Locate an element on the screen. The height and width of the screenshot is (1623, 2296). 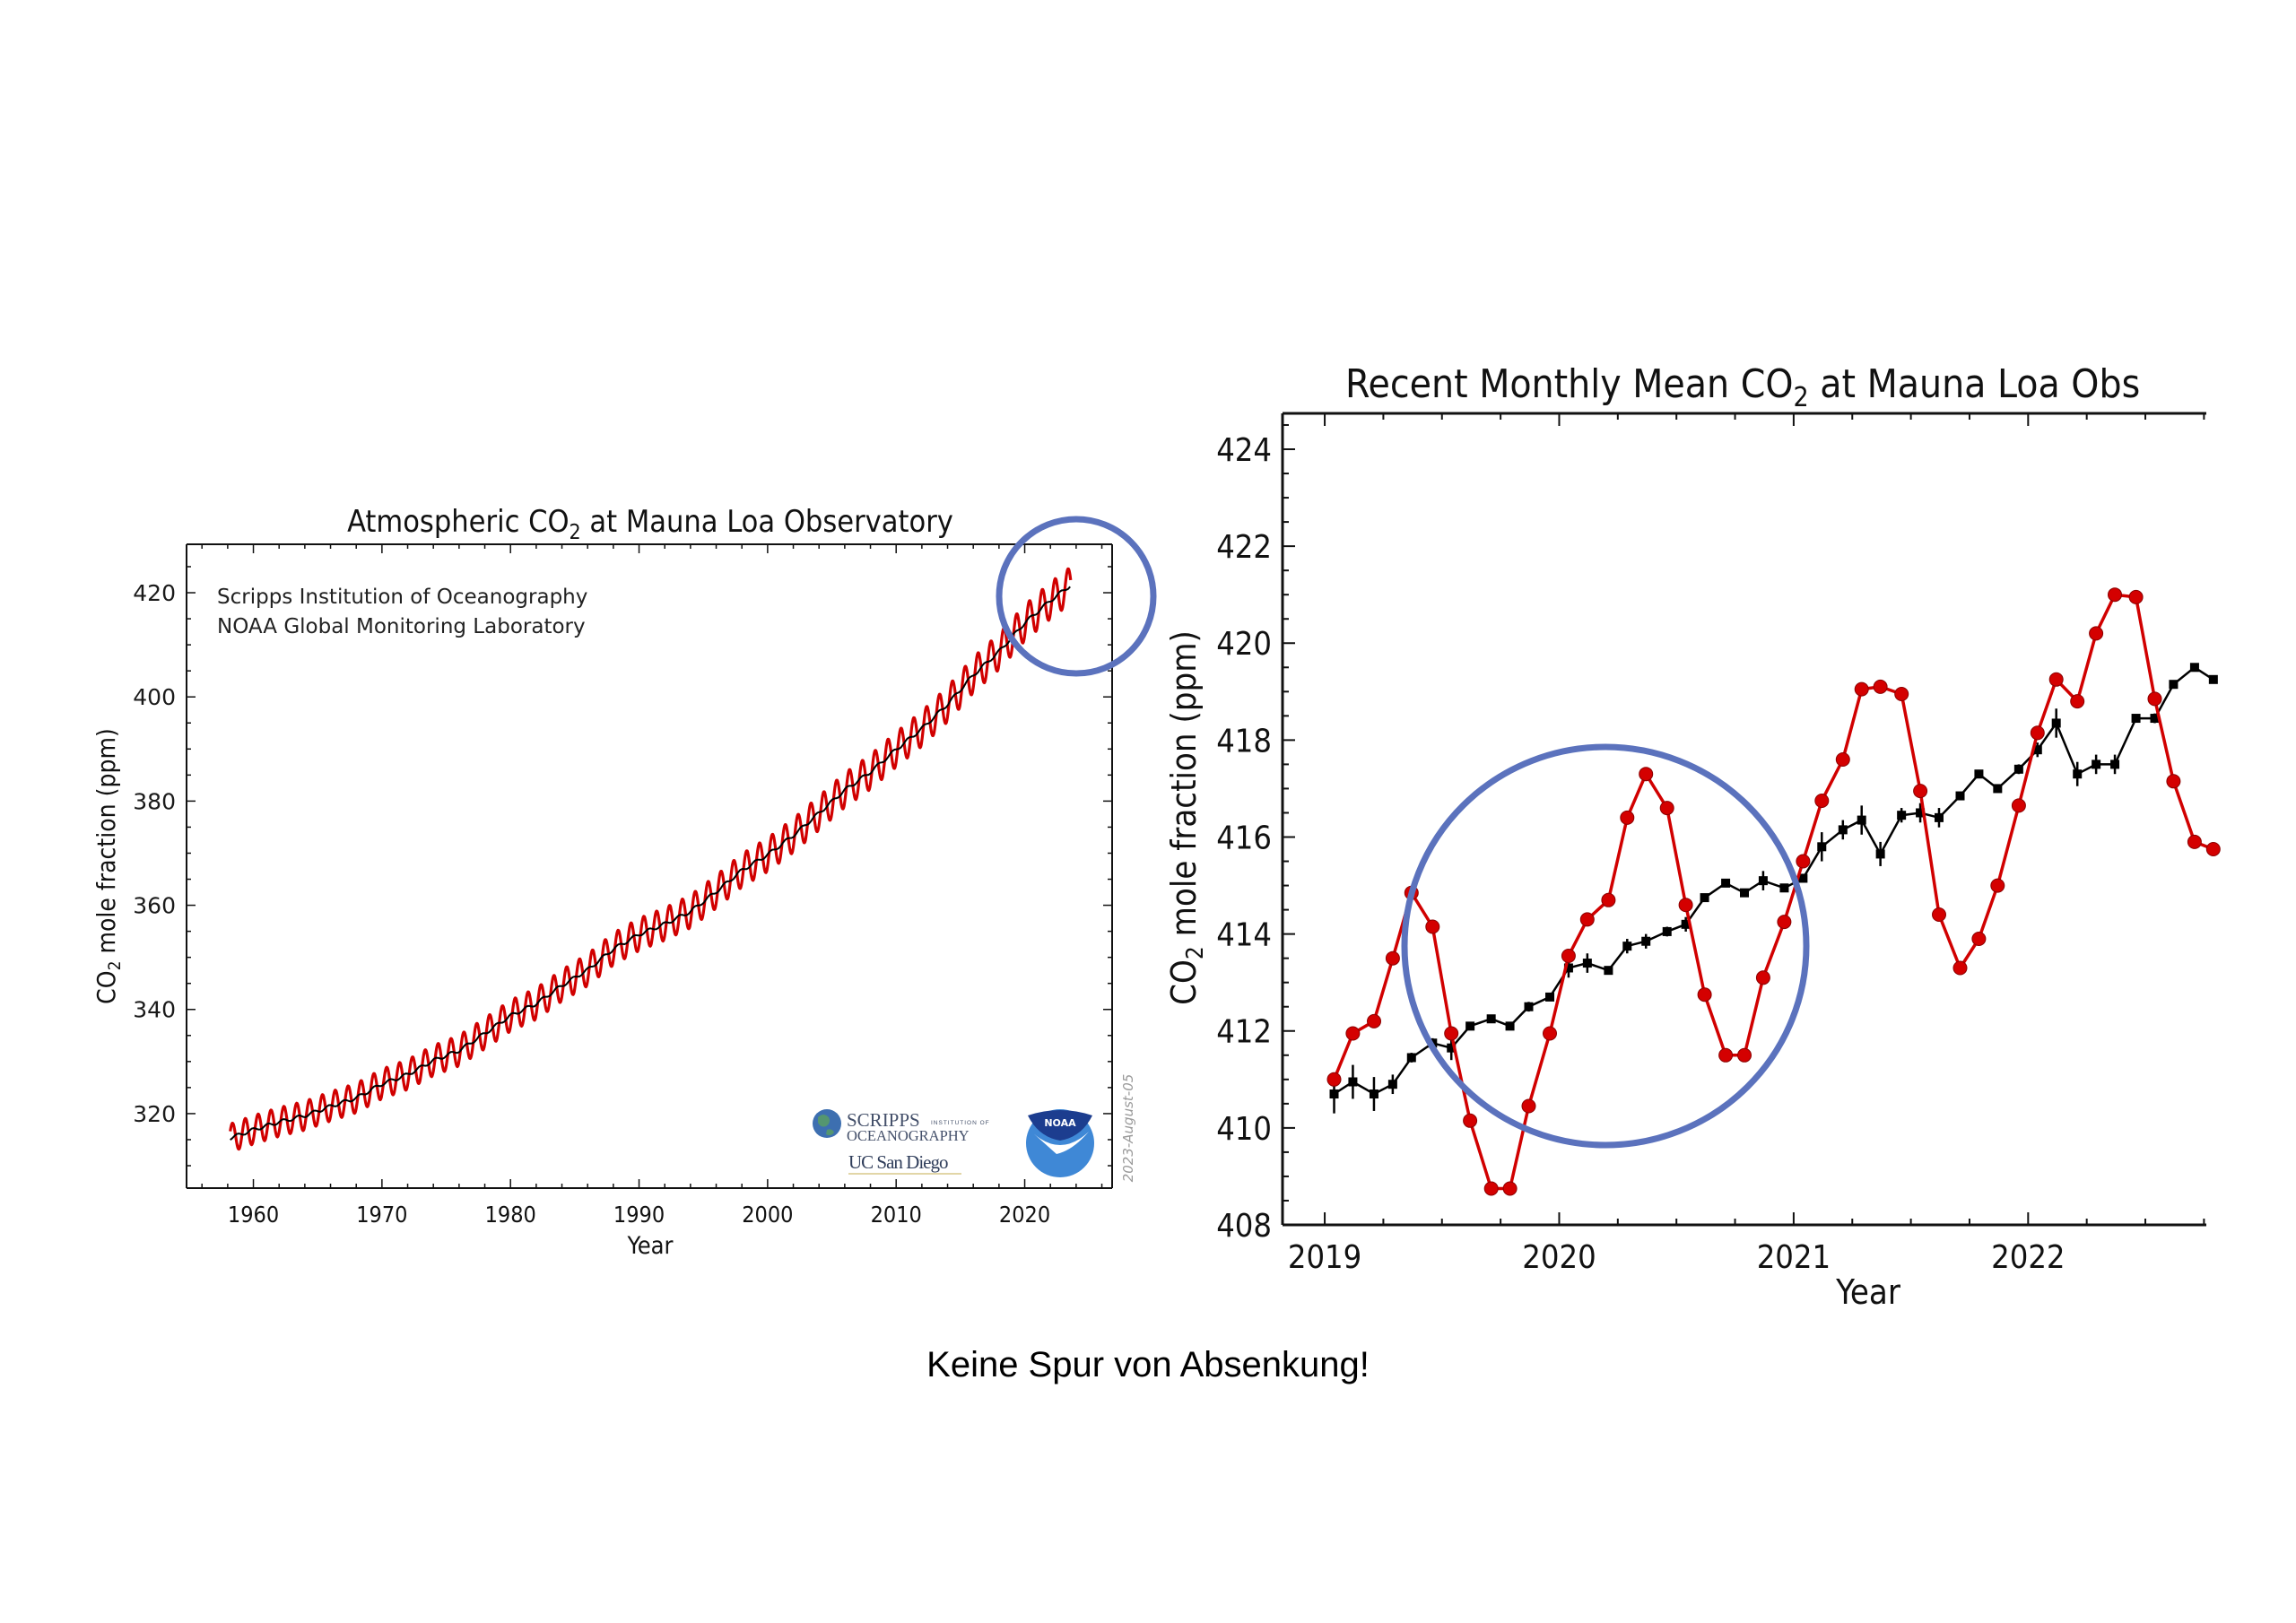
x-tick-label: 1960 is located at coordinates (253, 1215).